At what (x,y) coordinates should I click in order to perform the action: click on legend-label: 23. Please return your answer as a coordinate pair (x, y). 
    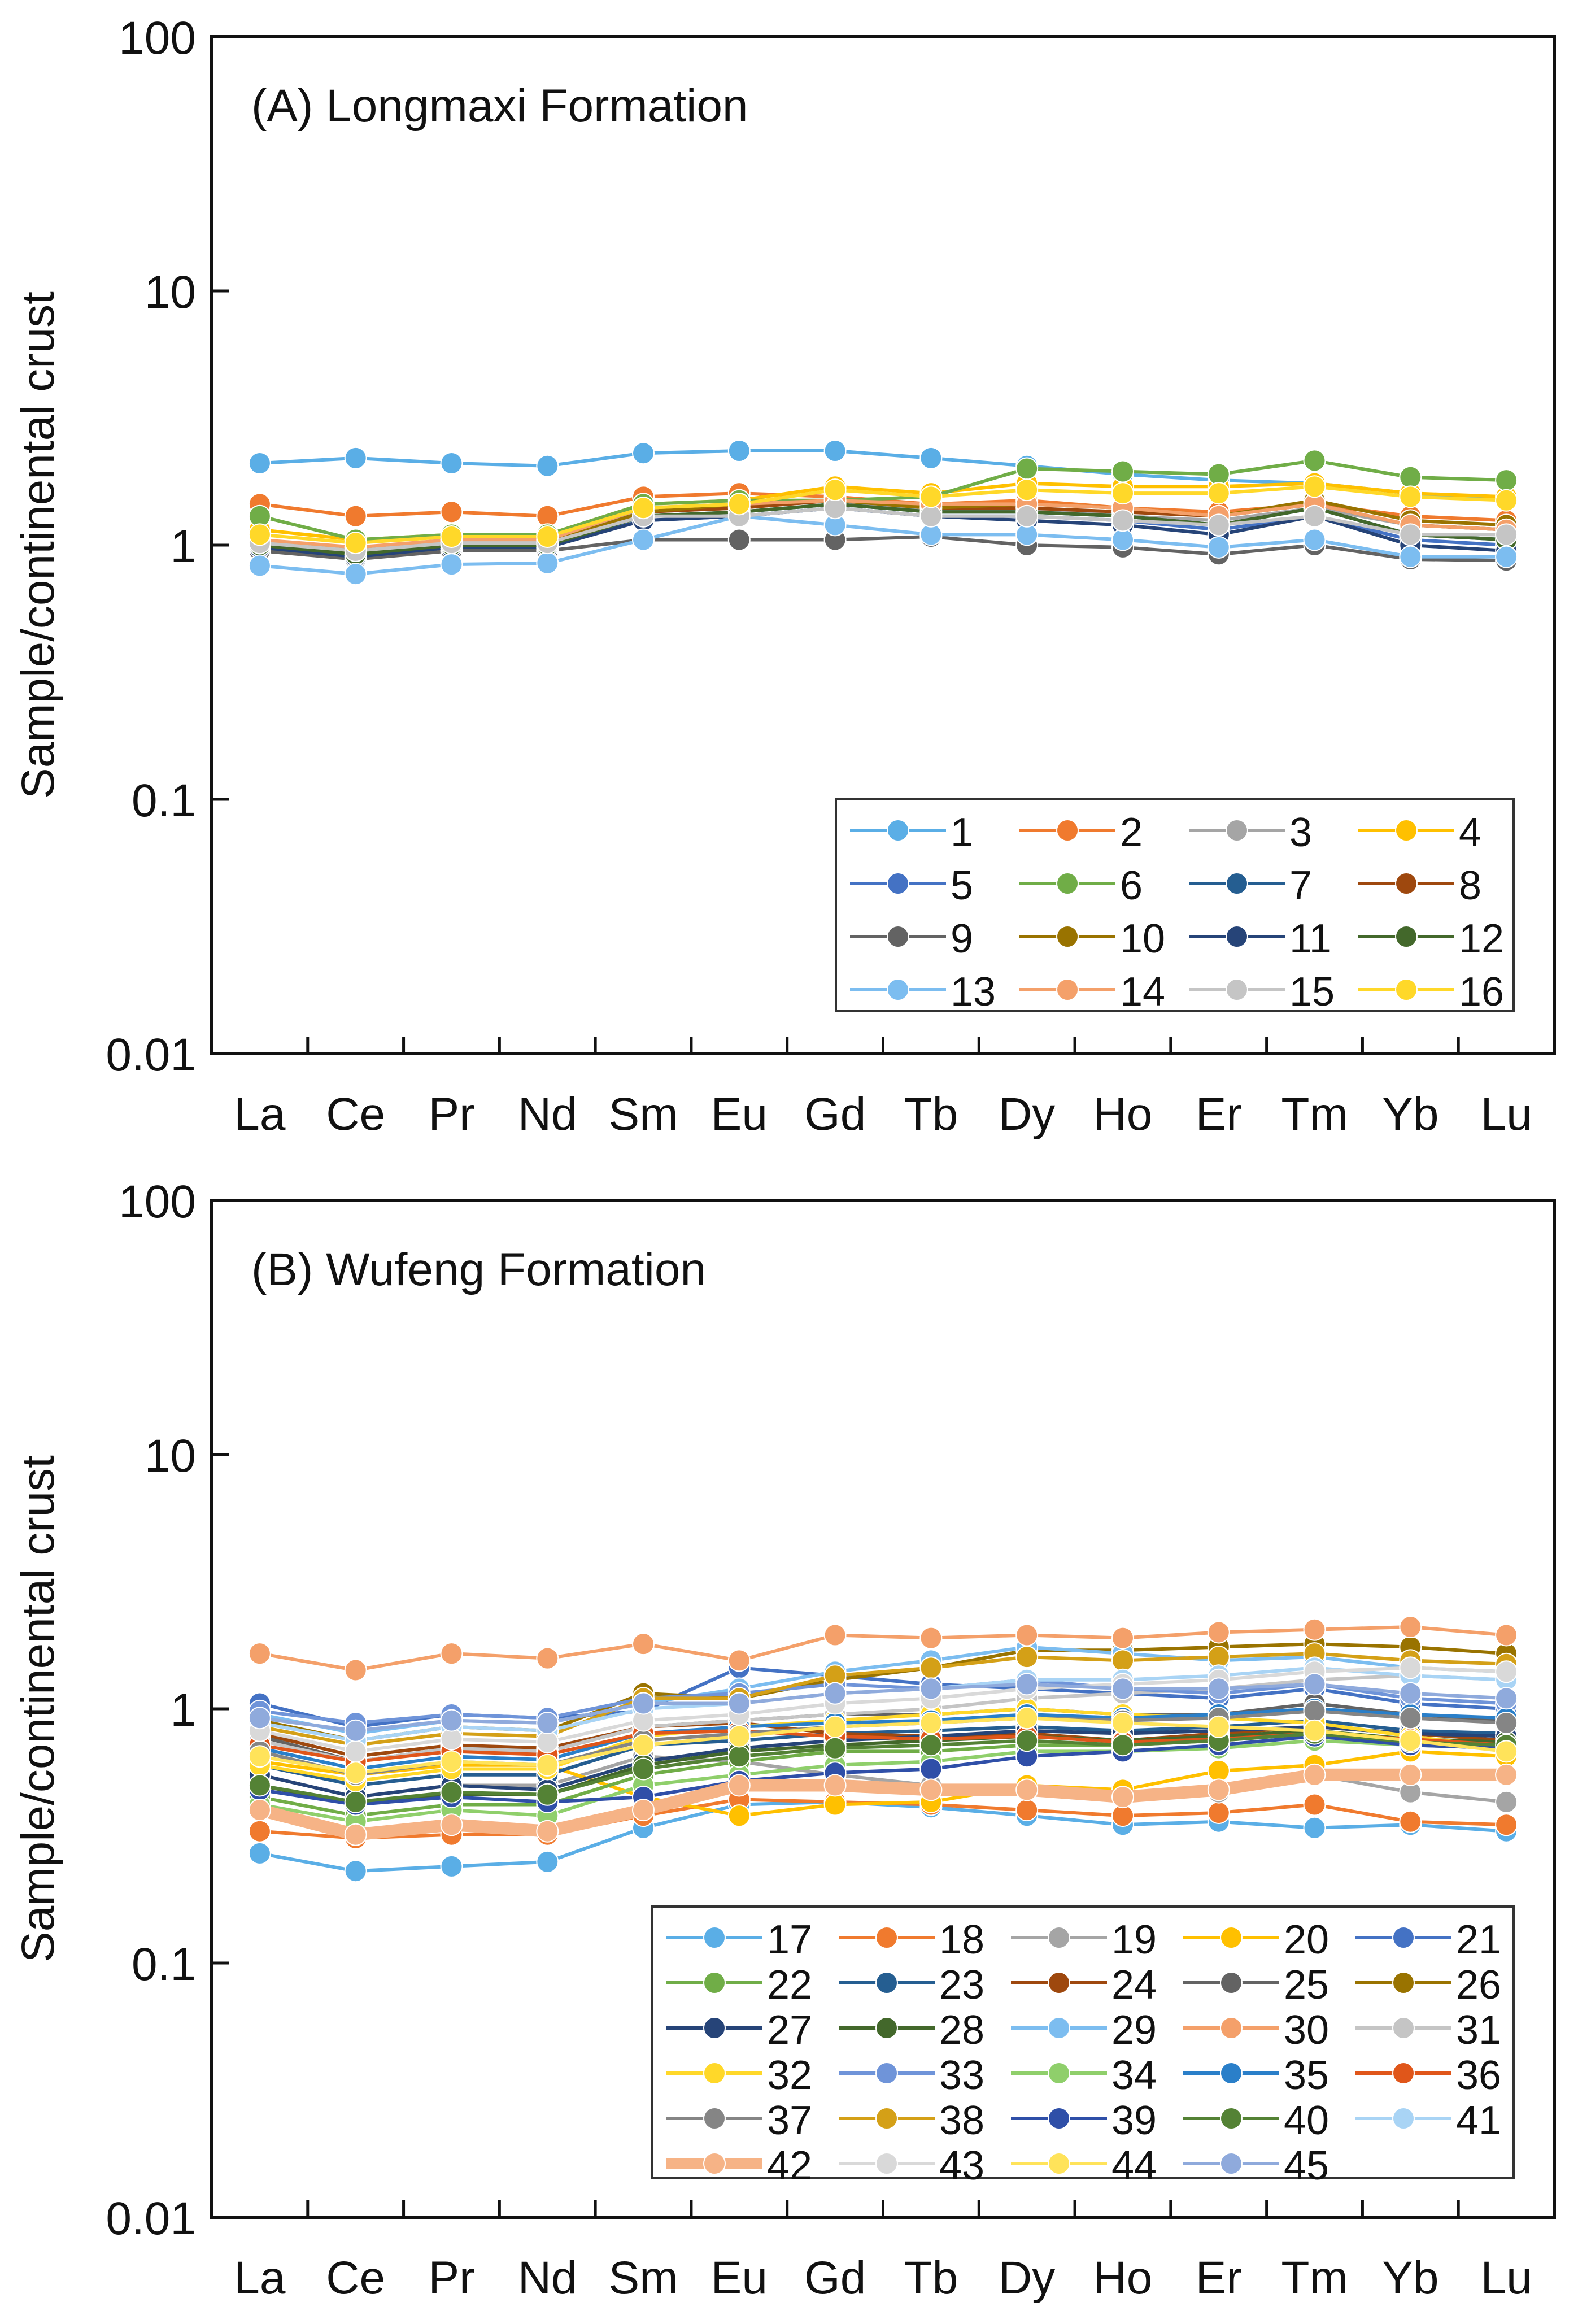
    Looking at the image, I should click on (961, 1985).